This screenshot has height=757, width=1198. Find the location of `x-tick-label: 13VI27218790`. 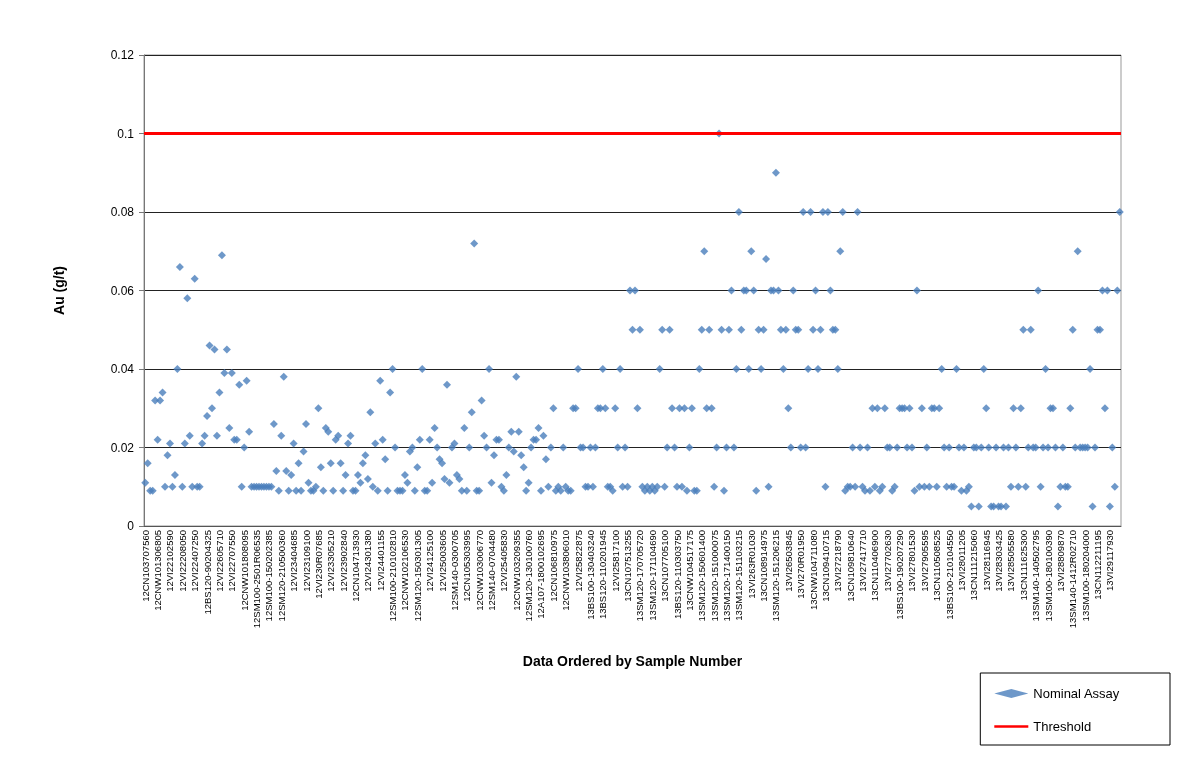

x-tick-label: 13VI27218790 is located at coordinates (838, 561).